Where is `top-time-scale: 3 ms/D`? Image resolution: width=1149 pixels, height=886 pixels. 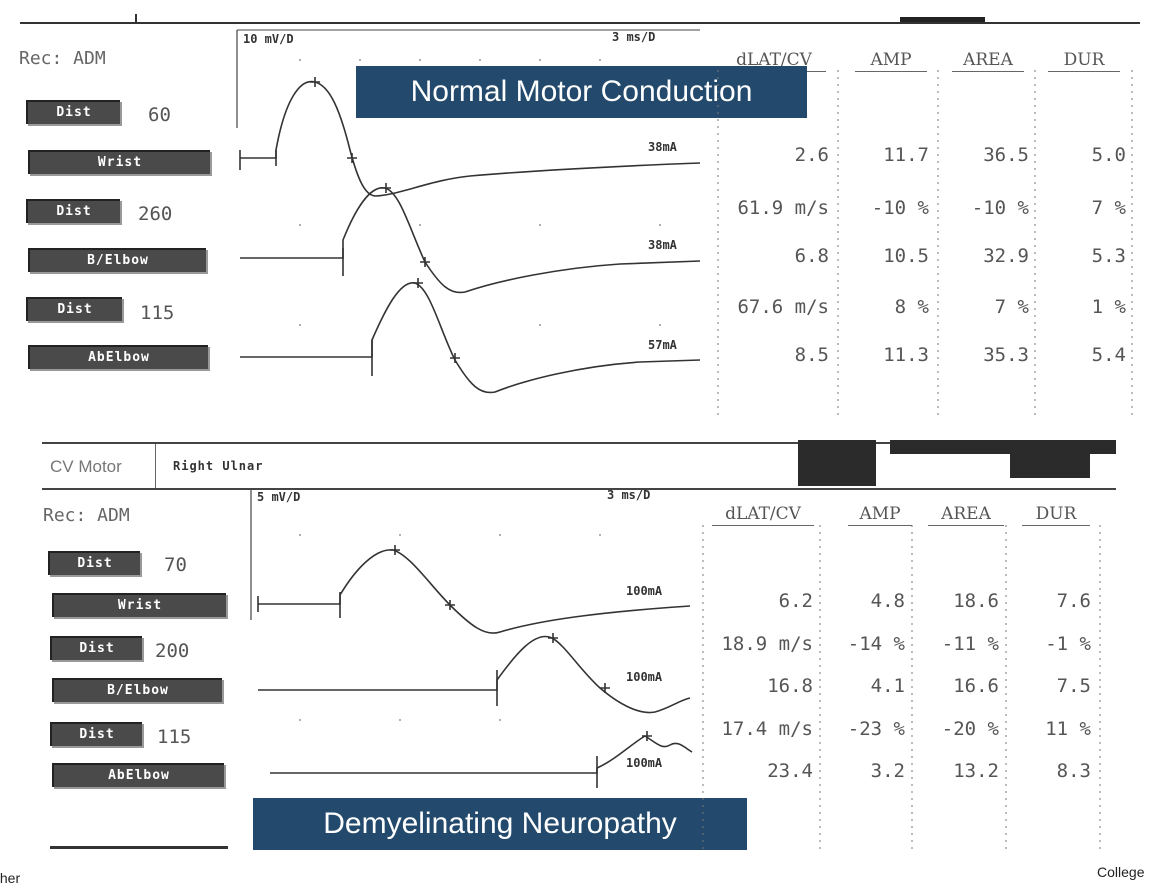
top-time-scale: 3 ms/D is located at coordinates (634, 37).